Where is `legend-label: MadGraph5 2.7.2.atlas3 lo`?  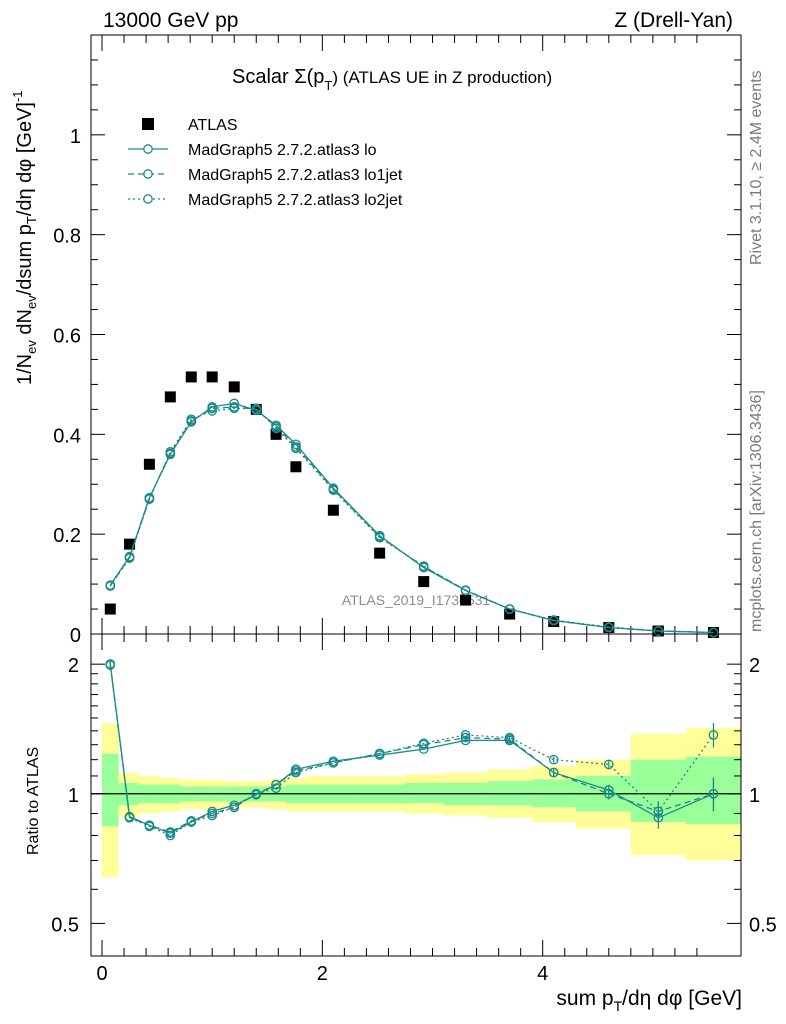
legend-label: MadGraph5 2.7.2.atlas3 lo is located at coordinates (282, 150).